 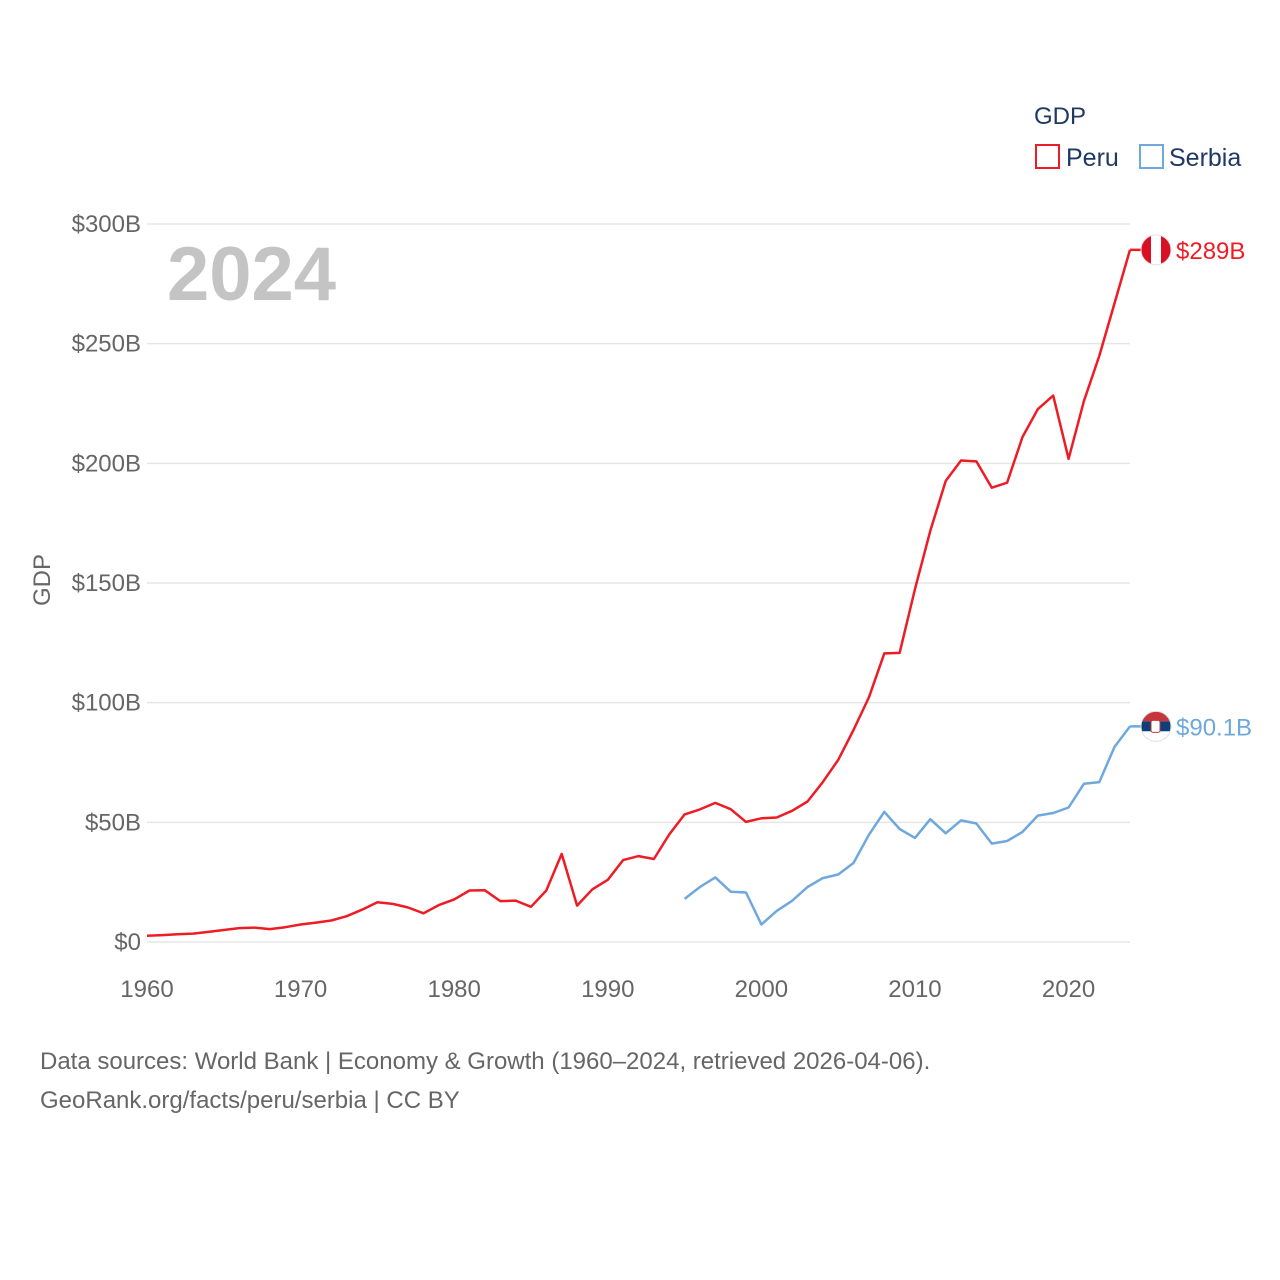 What do you see at coordinates (300, 989) in the screenshot?
I see `x-tick-label: 1970` at bounding box center [300, 989].